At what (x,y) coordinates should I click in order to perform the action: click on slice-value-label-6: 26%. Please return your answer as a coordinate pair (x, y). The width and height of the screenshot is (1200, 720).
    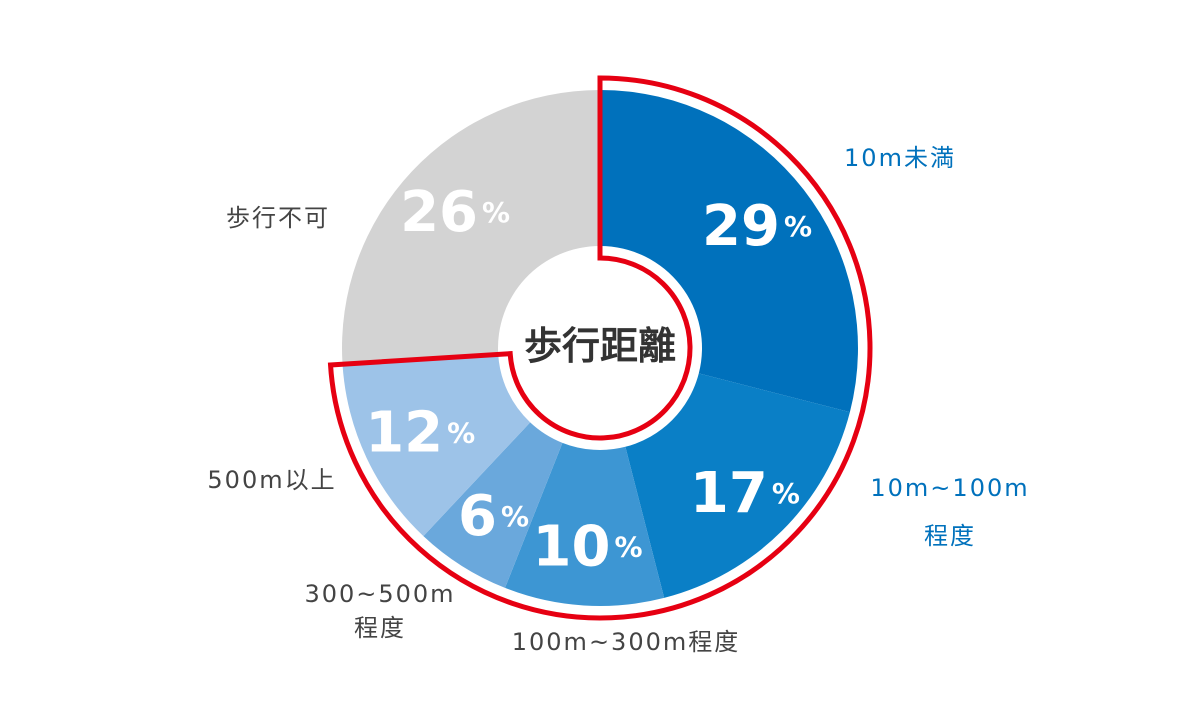
    Looking at the image, I should click on (455, 212).